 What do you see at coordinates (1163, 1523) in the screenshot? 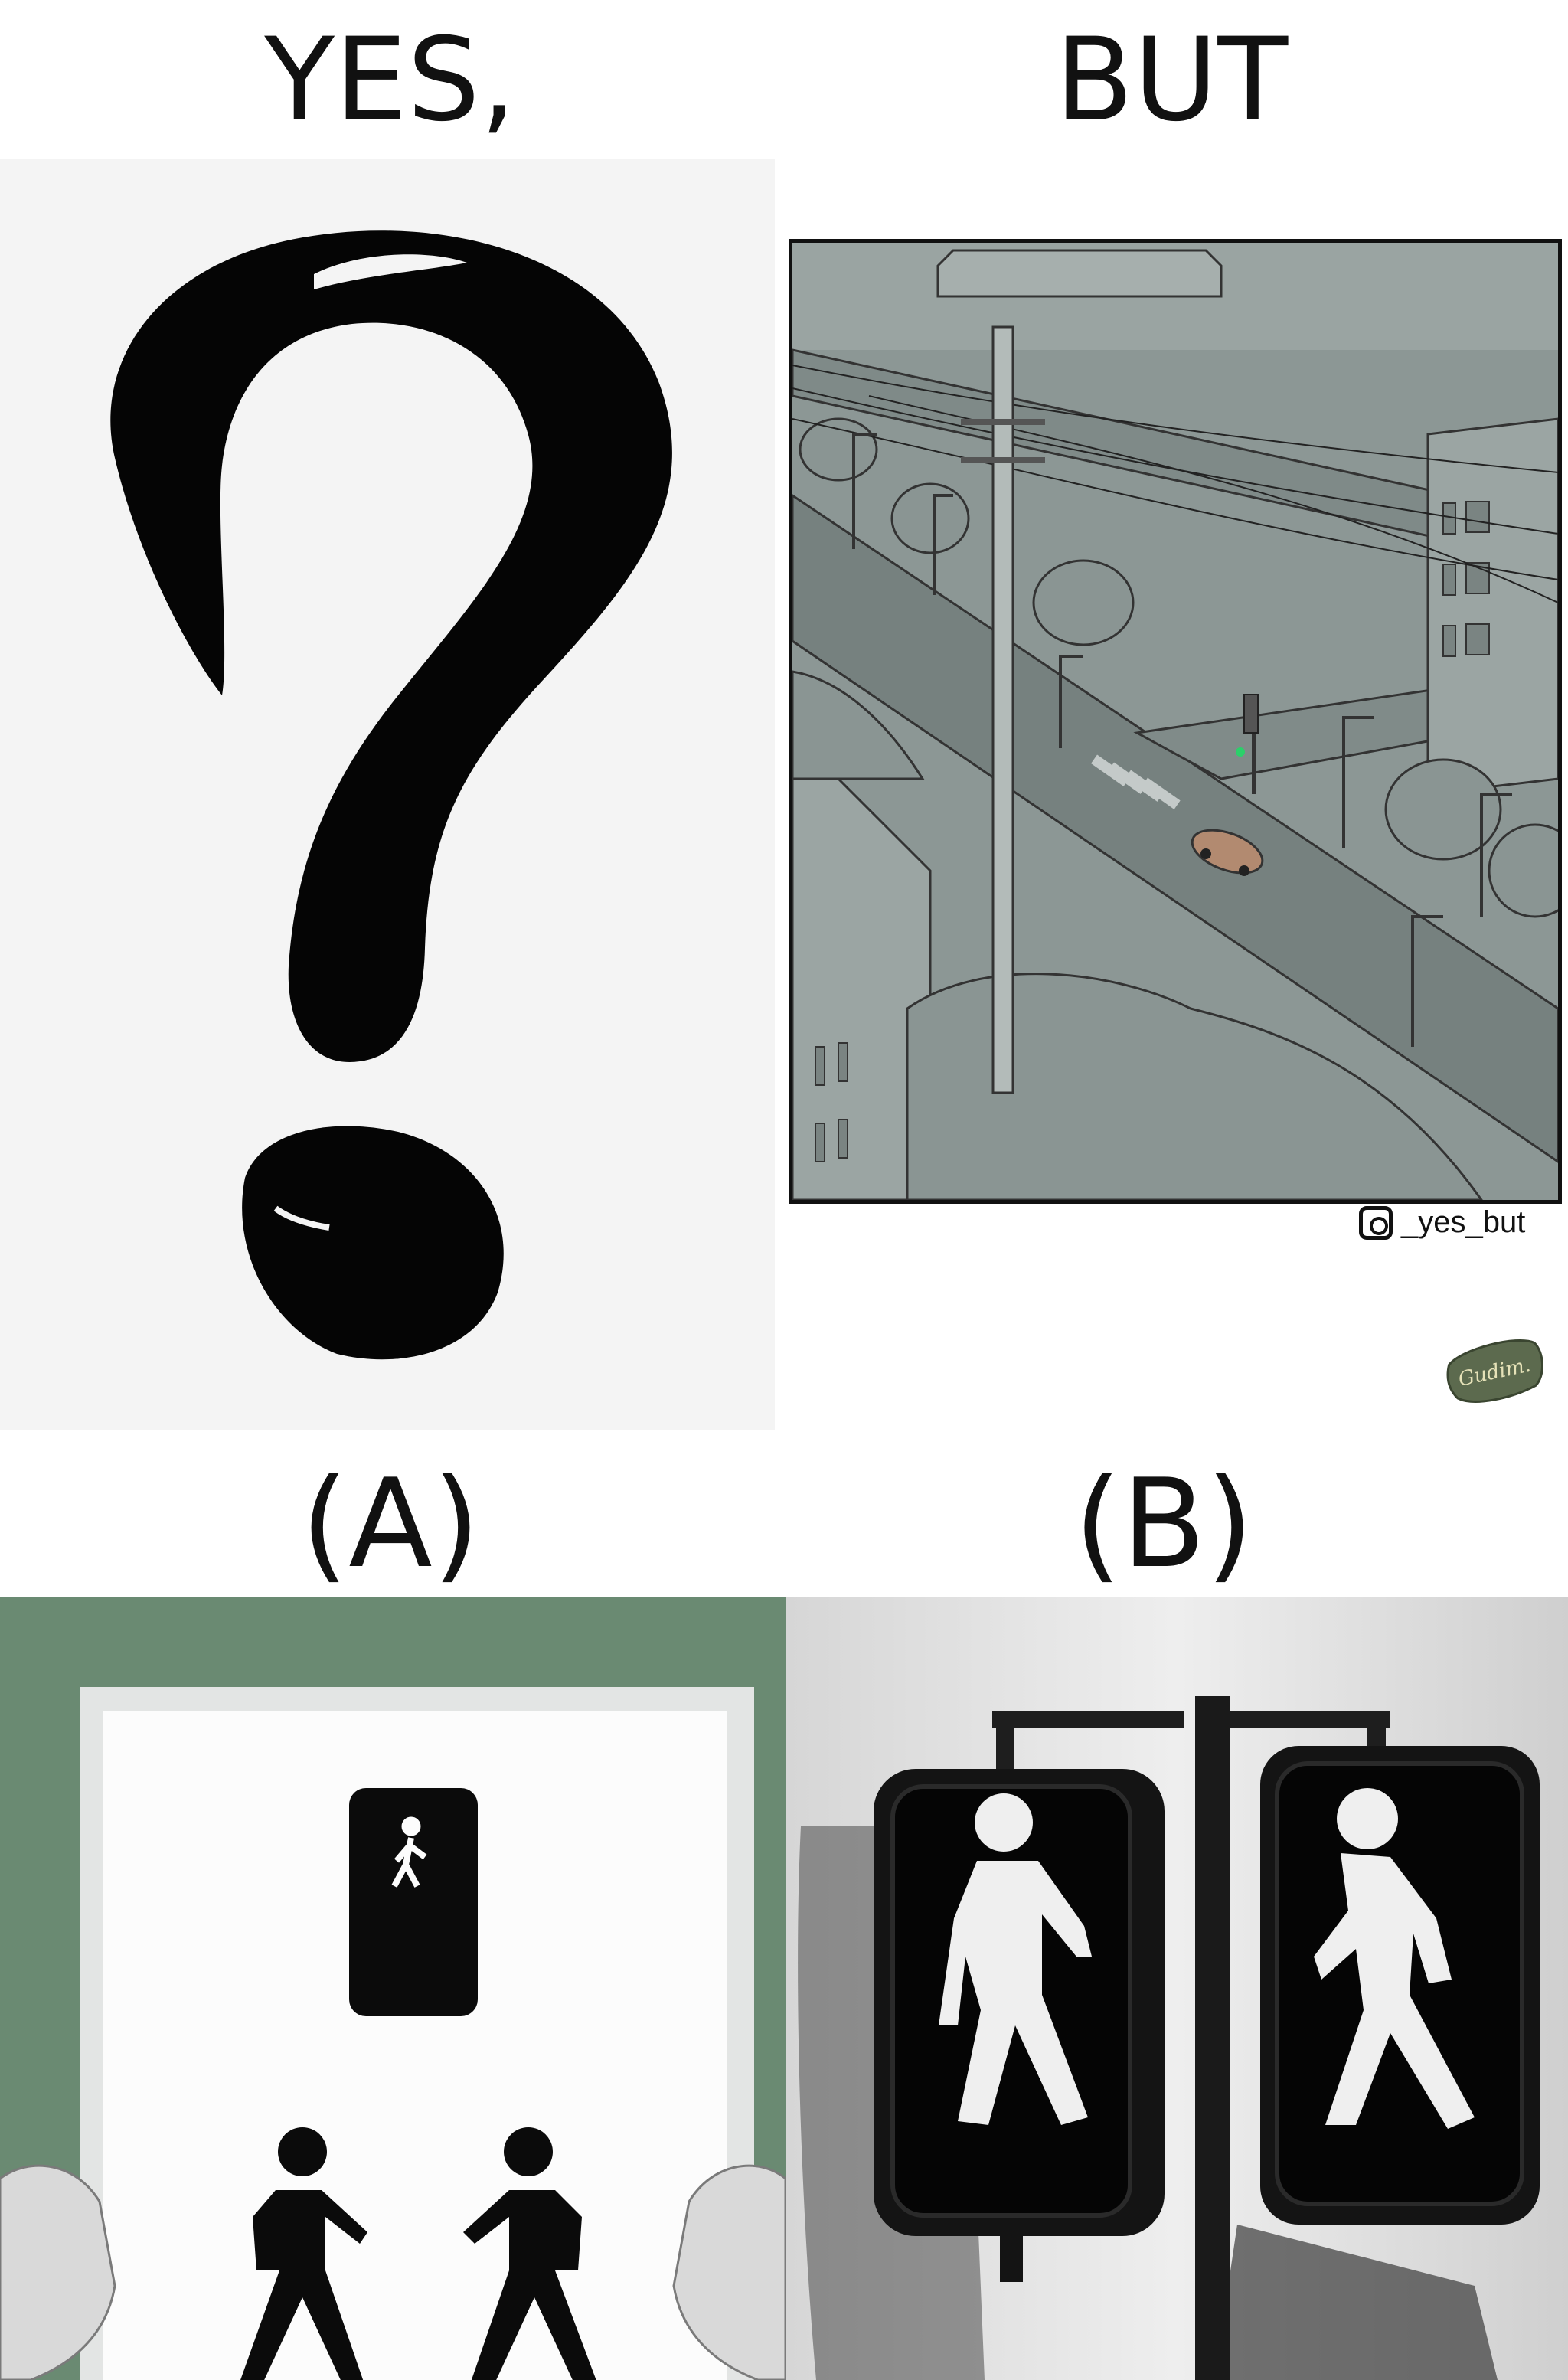
I see `caption-option-b: (B)` at bounding box center [1163, 1523].